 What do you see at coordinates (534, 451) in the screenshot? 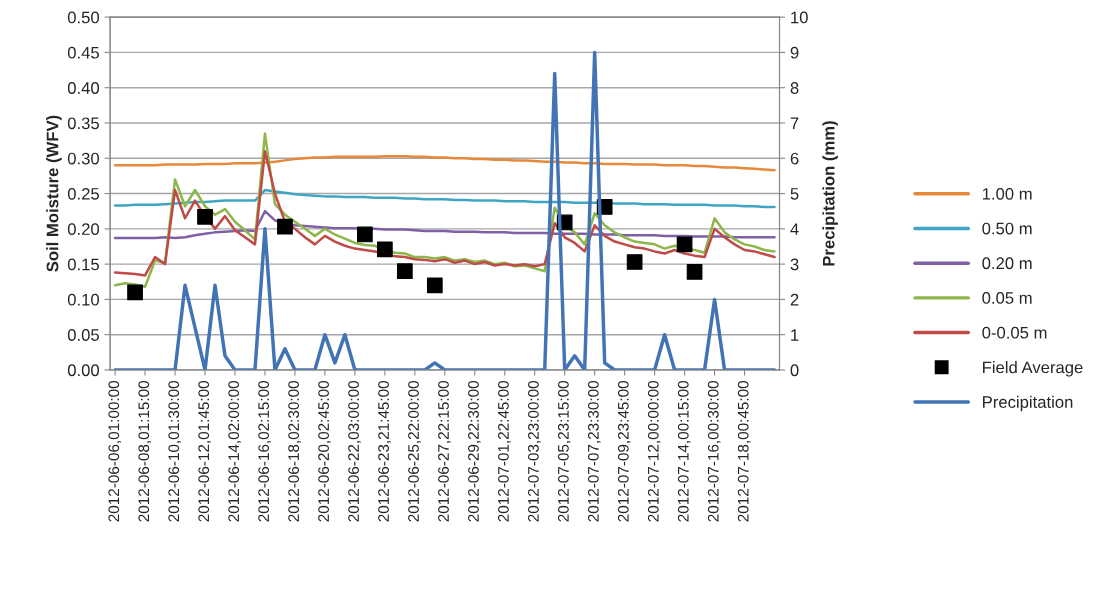
I see `x-tick-label: 2012-07-03,23:00:00` at bounding box center [534, 451].